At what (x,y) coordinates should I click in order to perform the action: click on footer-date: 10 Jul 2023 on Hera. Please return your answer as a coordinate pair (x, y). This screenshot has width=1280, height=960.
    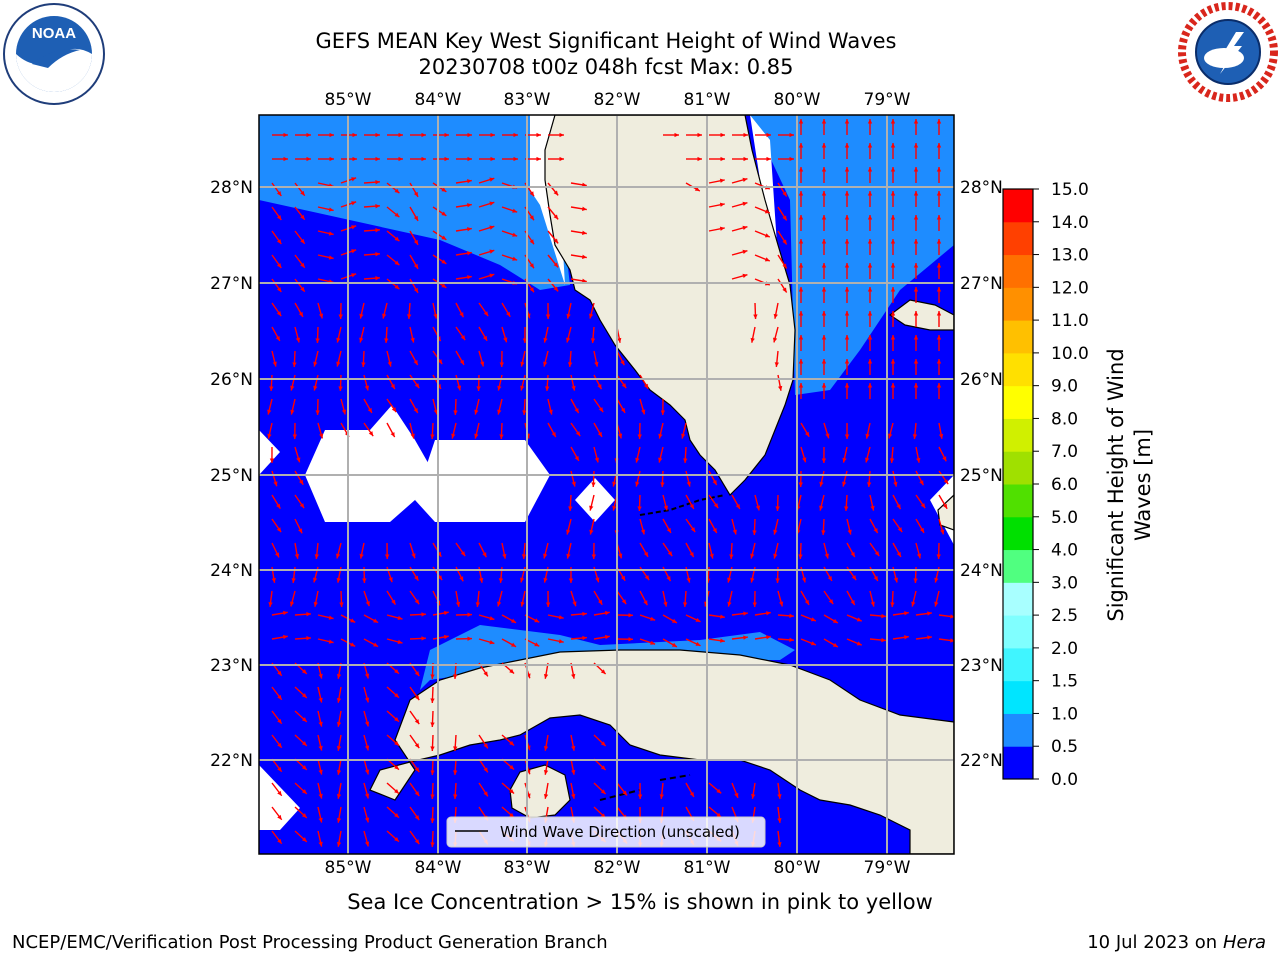
    Looking at the image, I should click on (1176, 942).